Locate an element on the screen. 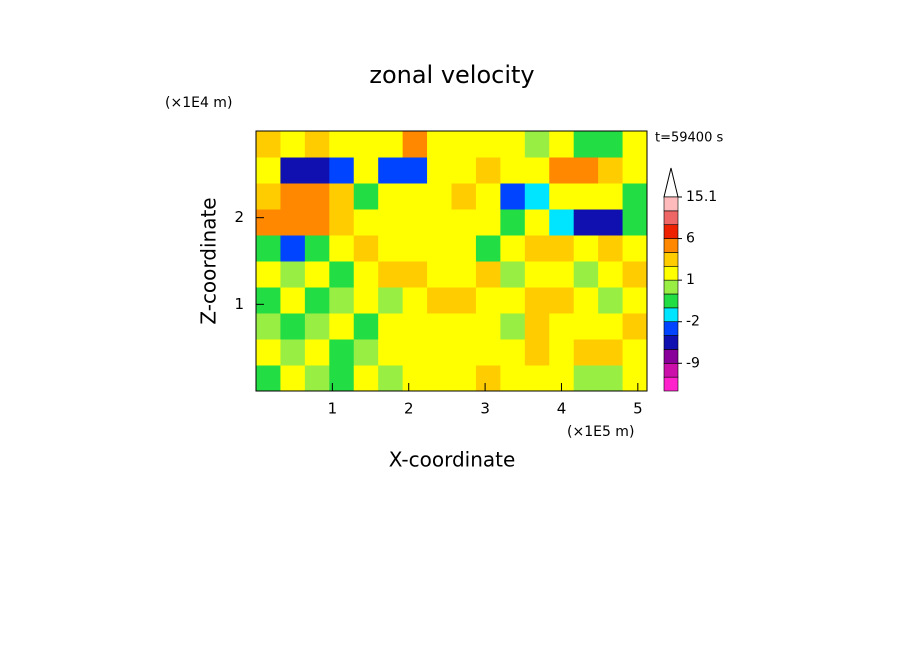 The height and width of the screenshot is (654, 904). y-axis-label: Z-coordinate is located at coordinates (209, 260).